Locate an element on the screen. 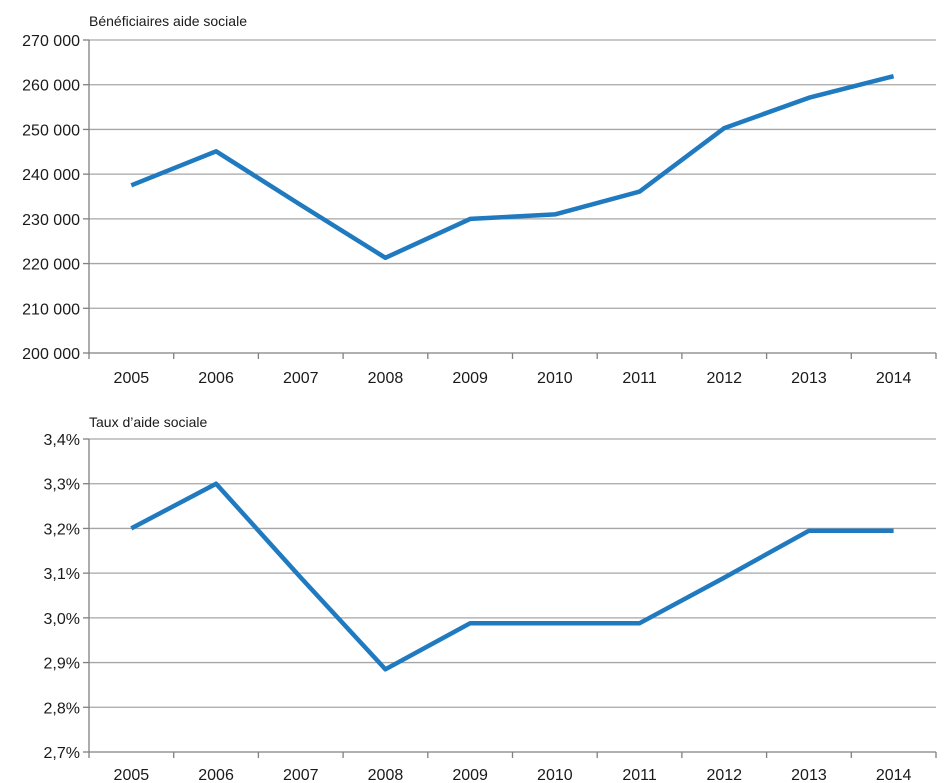  chart-1-x-tick-label: 2008 is located at coordinates (386, 378).